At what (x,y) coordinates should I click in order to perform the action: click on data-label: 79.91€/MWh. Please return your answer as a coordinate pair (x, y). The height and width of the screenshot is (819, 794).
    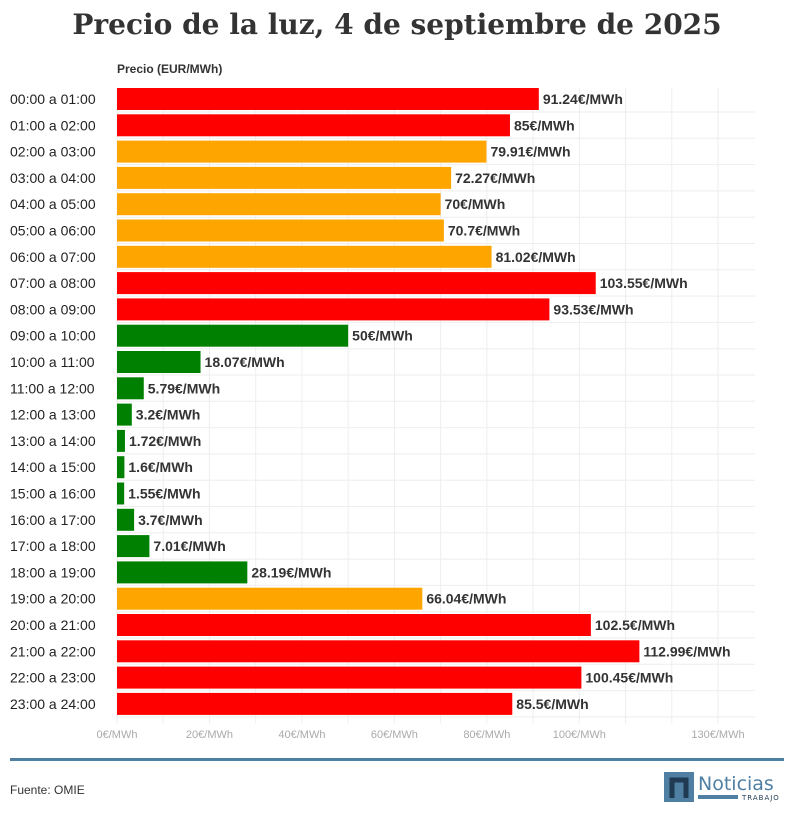
    Looking at the image, I should click on (530, 152).